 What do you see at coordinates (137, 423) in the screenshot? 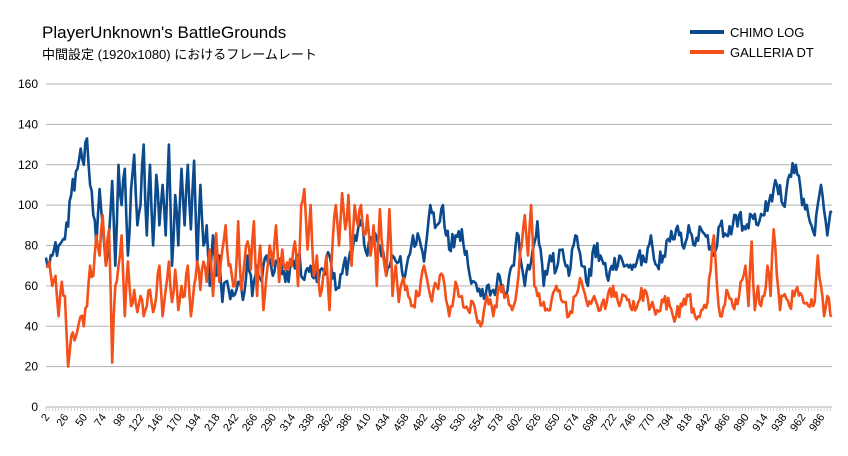
I see `x-tick-label-122: 122` at bounding box center [137, 423].